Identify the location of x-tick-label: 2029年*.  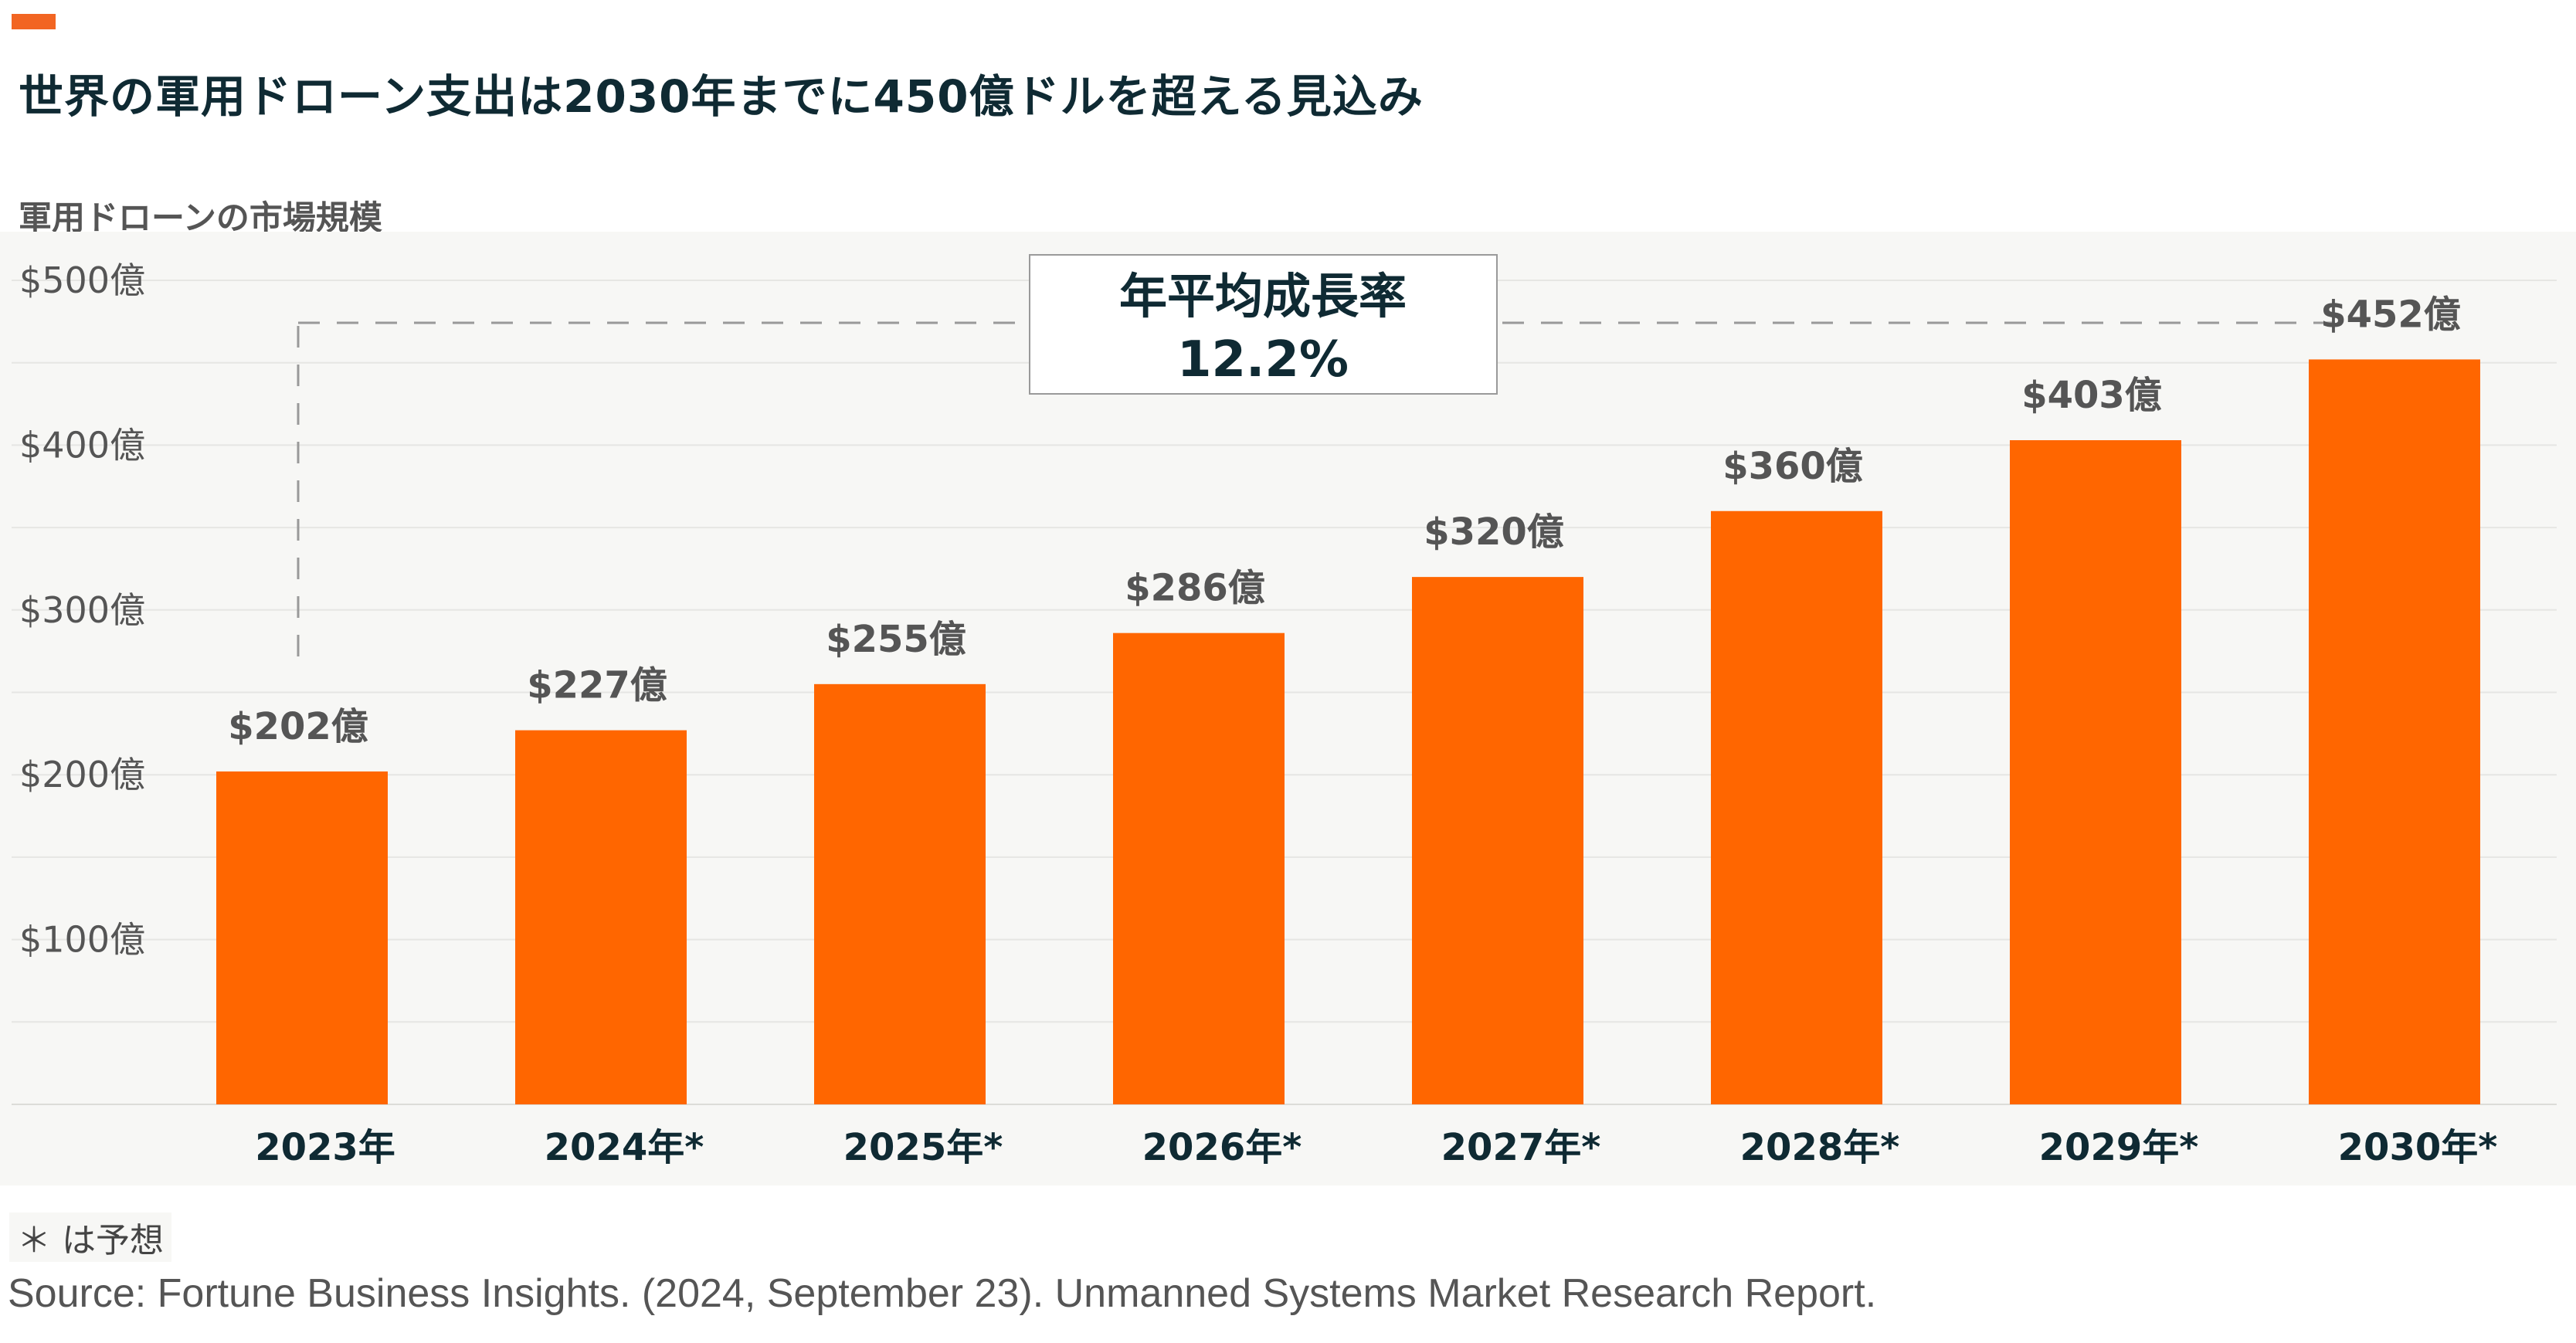
(2119, 1147).